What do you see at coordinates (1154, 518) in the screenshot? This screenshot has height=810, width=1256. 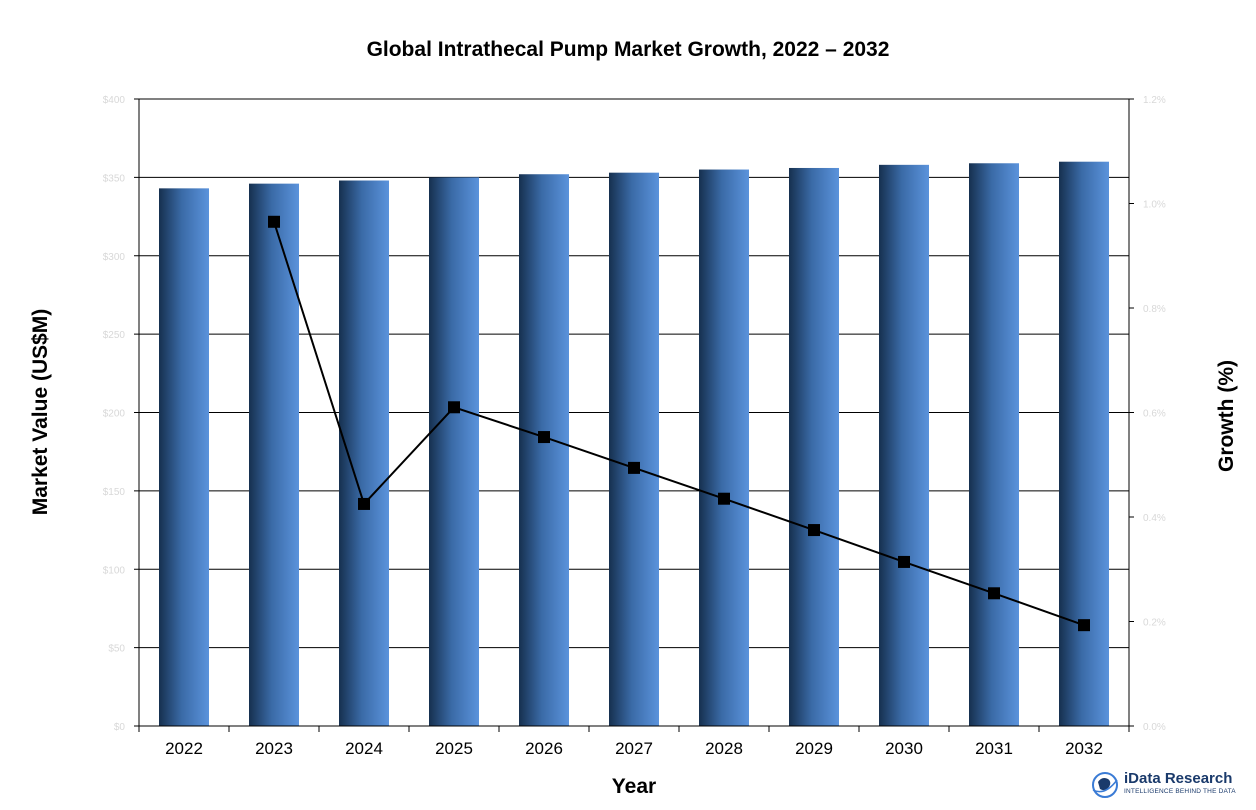 I see `right-tick-label: 0.4%` at bounding box center [1154, 518].